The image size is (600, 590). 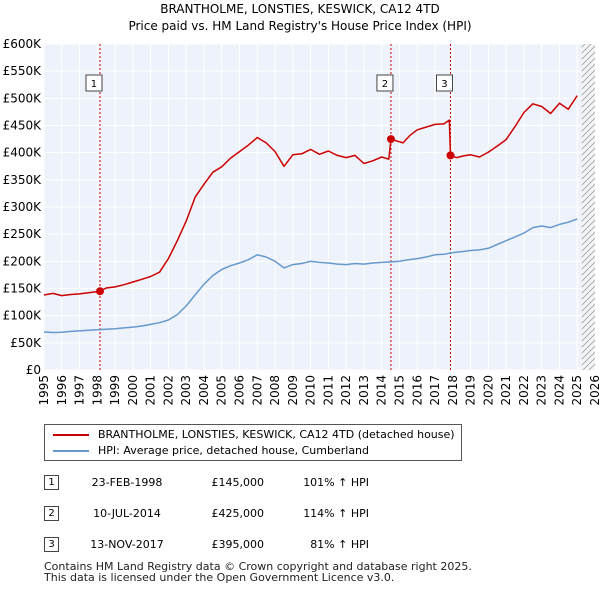 I want to click on sale-row: 1 23-FEB-1998 £145,000 101% ↑ HPI, so click(x=254, y=483).